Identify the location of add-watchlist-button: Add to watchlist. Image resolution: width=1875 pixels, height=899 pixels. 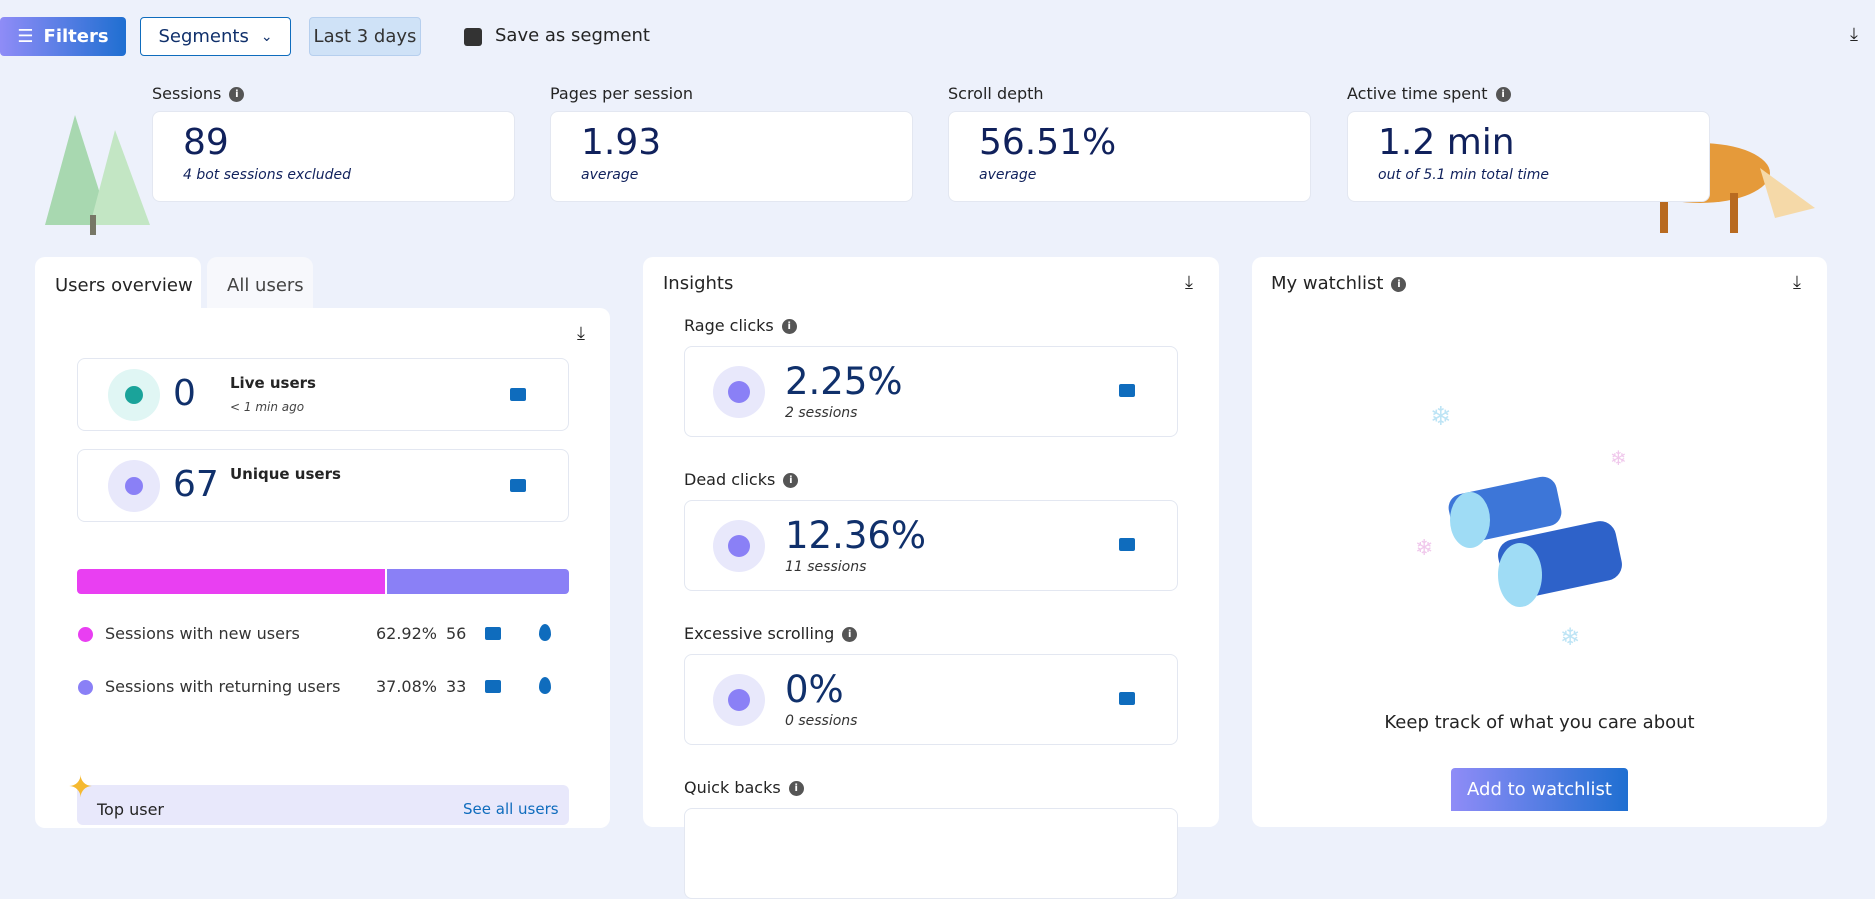
(1539, 789).